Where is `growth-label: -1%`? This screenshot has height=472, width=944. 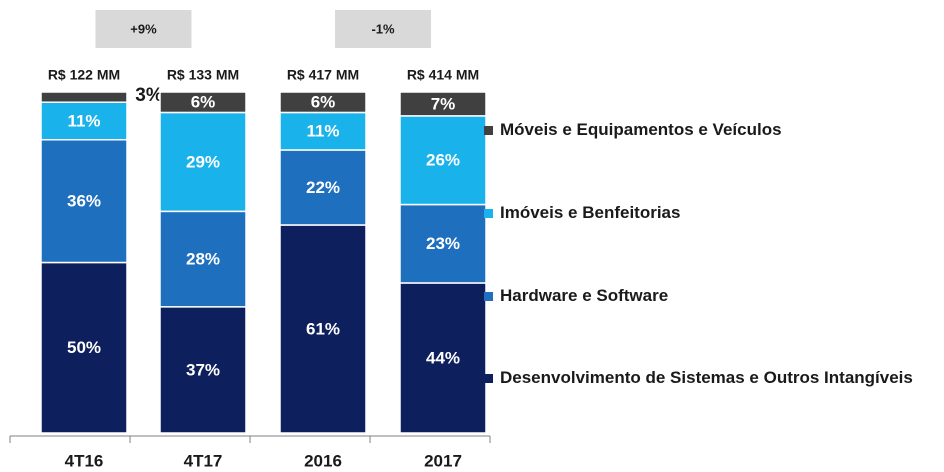 growth-label: -1% is located at coordinates (383, 28).